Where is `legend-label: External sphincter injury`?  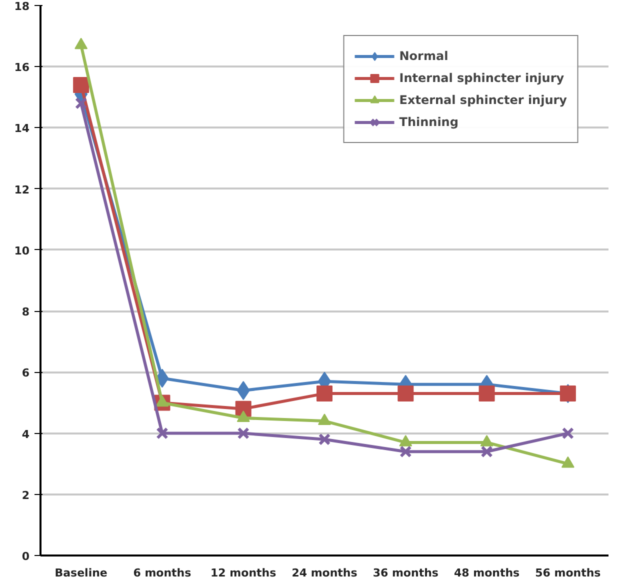 legend-label: External sphincter injury is located at coordinates (483, 100).